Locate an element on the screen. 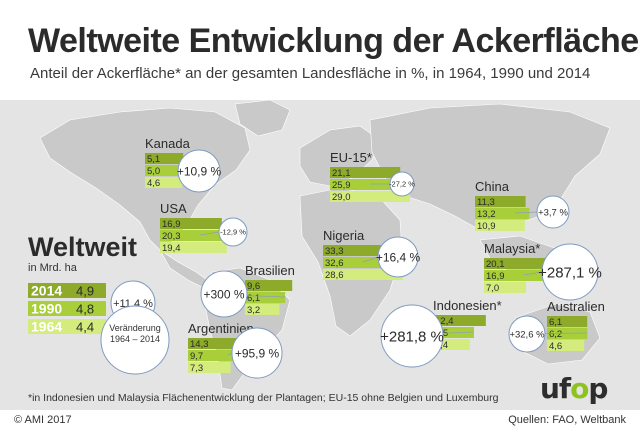 The height and width of the screenshot is (430, 640). bar-value-label: 7,0 is located at coordinates (492, 288).